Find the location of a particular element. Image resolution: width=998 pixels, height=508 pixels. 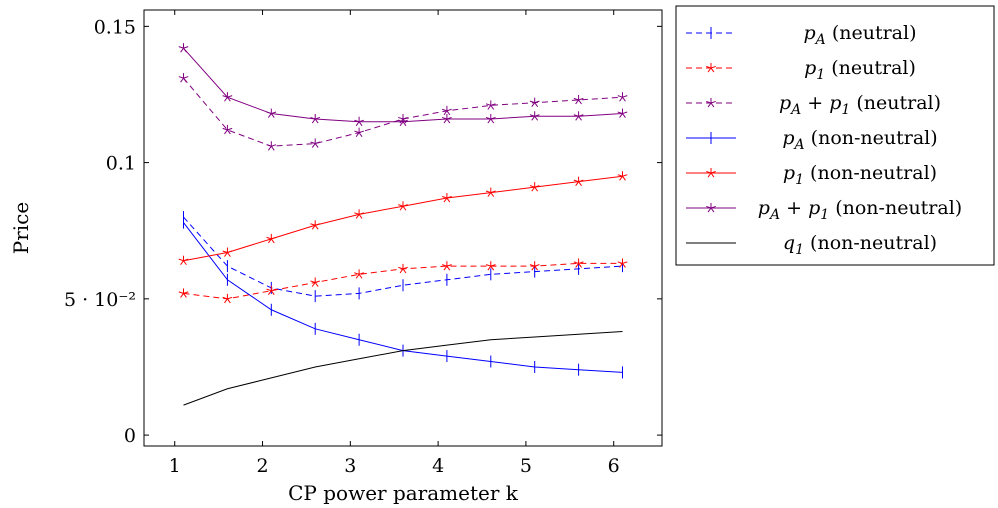

legend-label: pA (non-neutral) is located at coordinates (859, 140).